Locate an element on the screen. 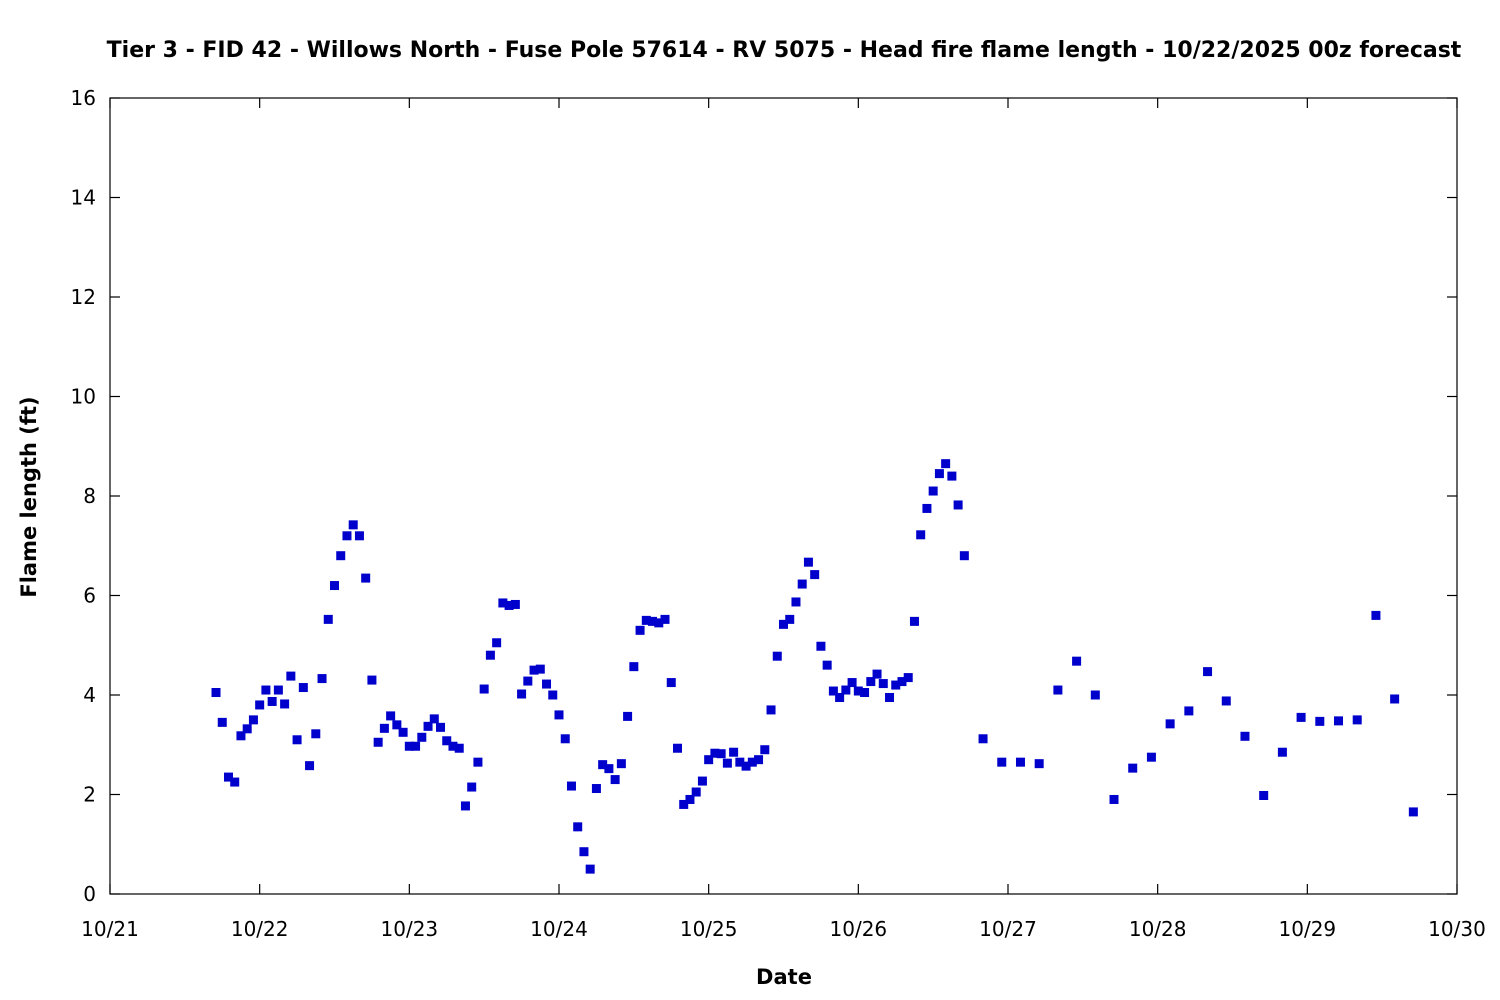 The height and width of the screenshot is (1000, 1500). x-tick-label: 10/25 is located at coordinates (709, 929).